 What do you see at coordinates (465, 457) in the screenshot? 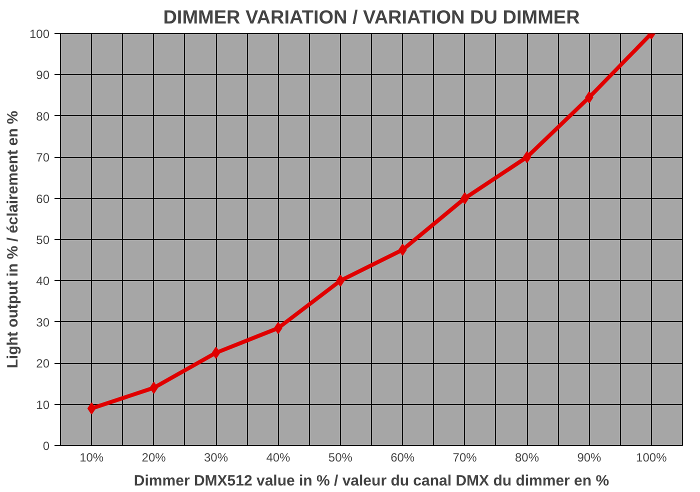
I see `x-tick-label: 70%` at bounding box center [465, 457].